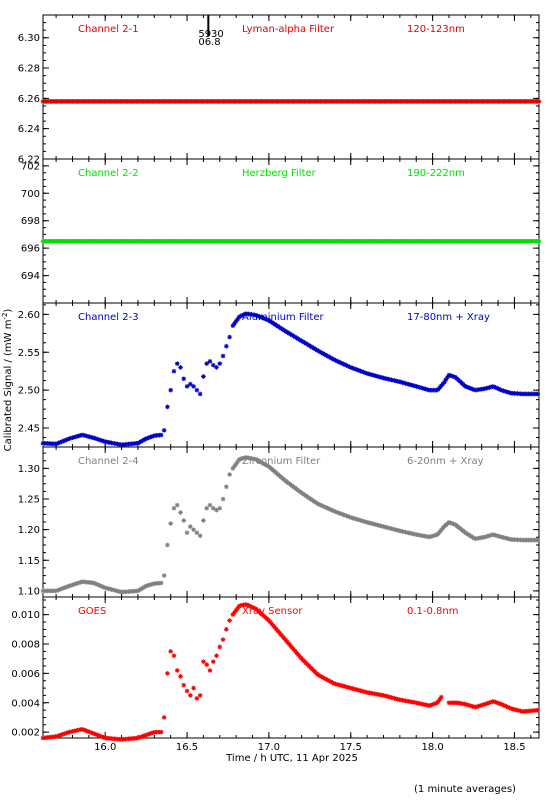 The width and height of the screenshot is (550, 800). What do you see at coordinates (29, 353) in the screenshot?
I see `y-tick-label: 2.55` at bounding box center [29, 353].